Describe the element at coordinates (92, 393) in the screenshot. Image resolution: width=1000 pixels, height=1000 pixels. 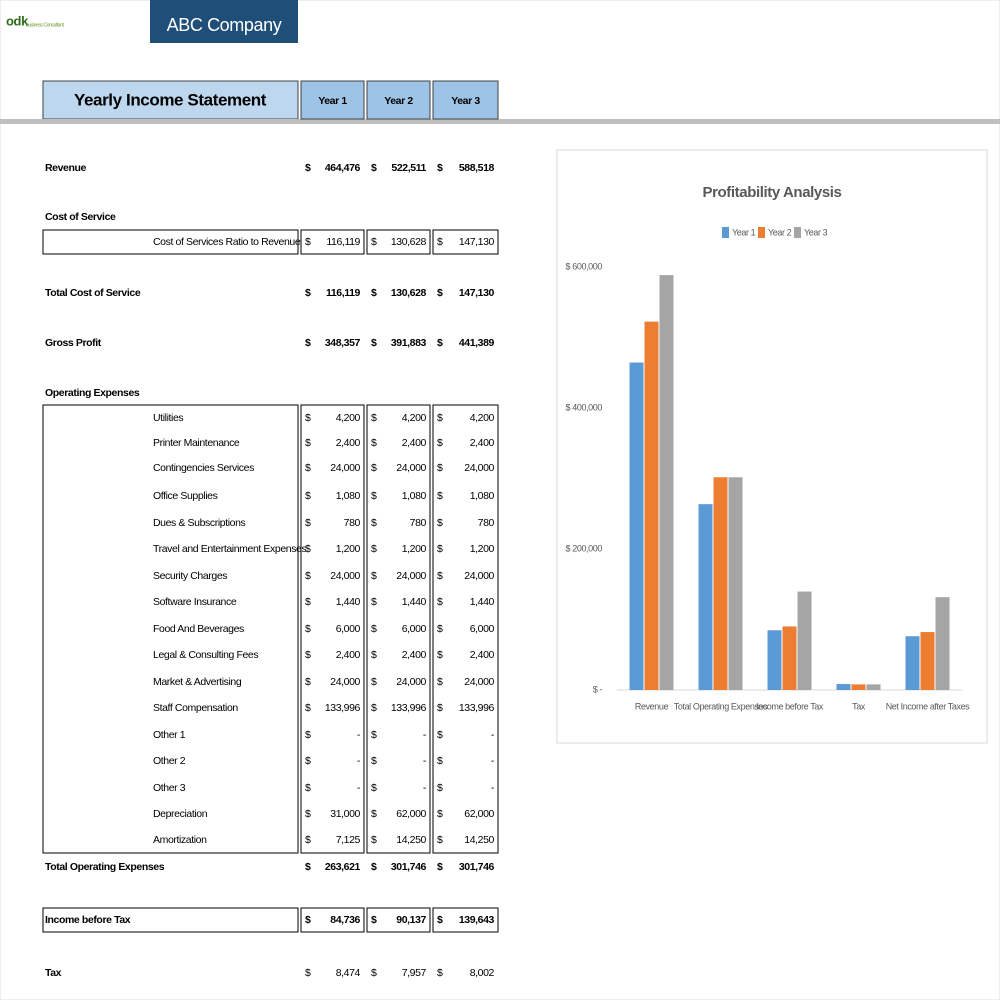
I see `row-label: Operating Expenses` at that location.